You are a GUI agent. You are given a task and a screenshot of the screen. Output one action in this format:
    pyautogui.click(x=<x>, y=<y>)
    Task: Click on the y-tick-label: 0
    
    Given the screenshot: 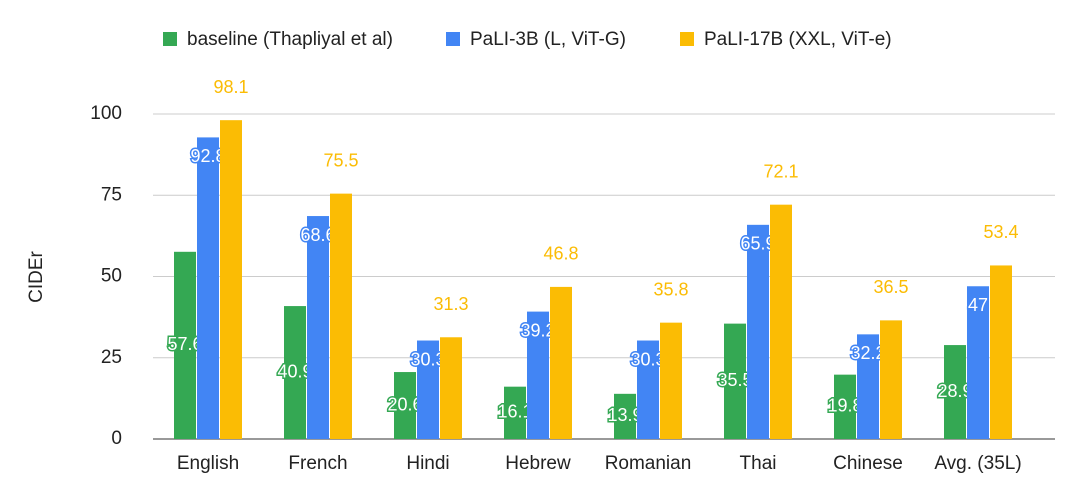 What is the action you would take?
    pyautogui.click(x=116, y=438)
    